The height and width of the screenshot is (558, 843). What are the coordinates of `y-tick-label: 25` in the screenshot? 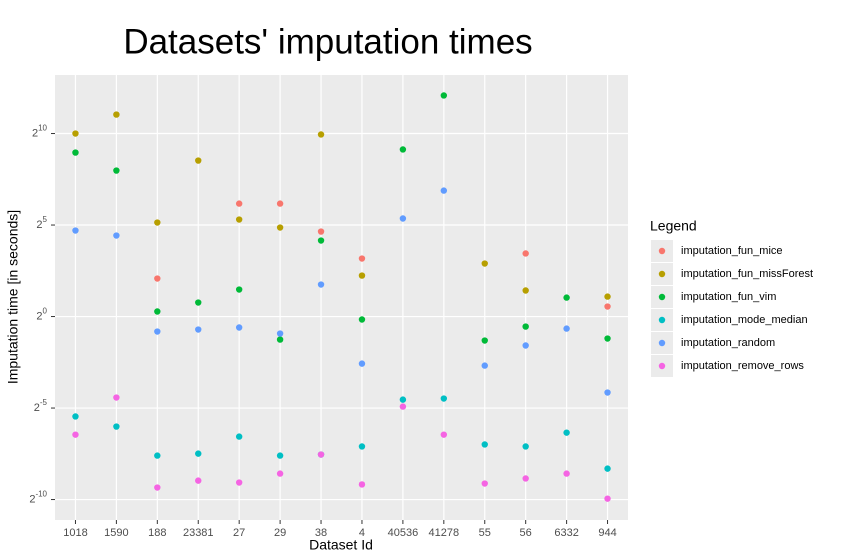 It's located at (41, 223).